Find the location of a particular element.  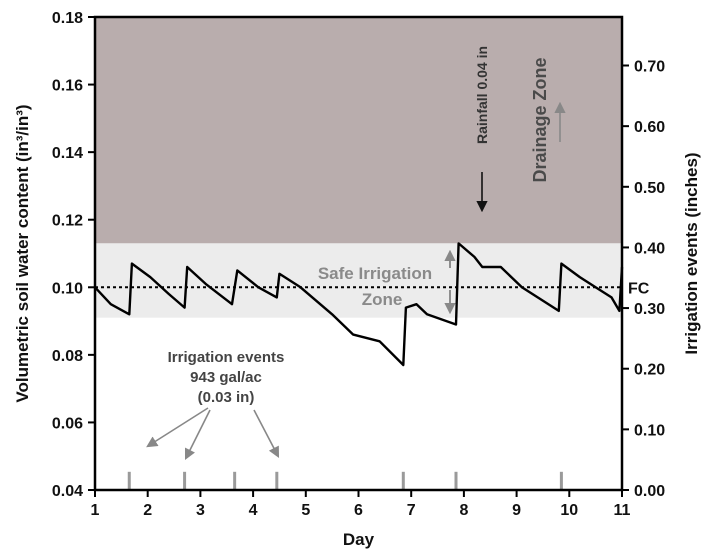

safe-irrigation-zone-label-2: Zone is located at coordinates (382, 299).